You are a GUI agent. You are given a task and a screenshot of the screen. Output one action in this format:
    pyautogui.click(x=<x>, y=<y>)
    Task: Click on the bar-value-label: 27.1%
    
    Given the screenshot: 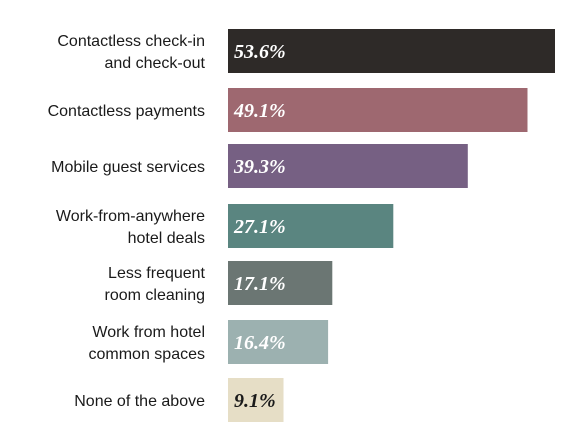 What is the action you would take?
    pyautogui.click(x=259, y=227)
    